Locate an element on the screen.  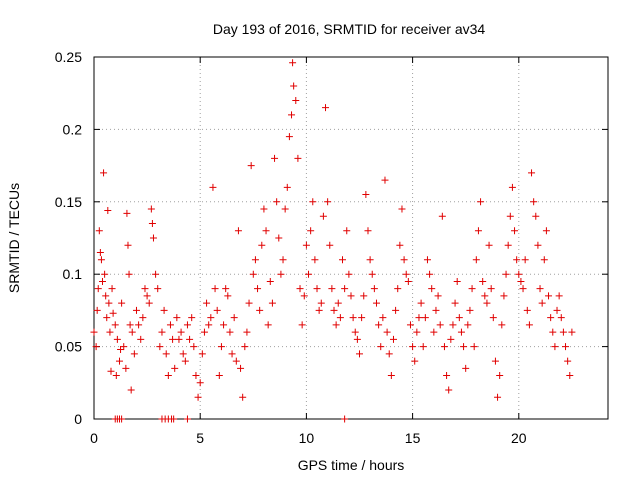
y-tick-label: 0.1 is located at coordinates (73, 274).